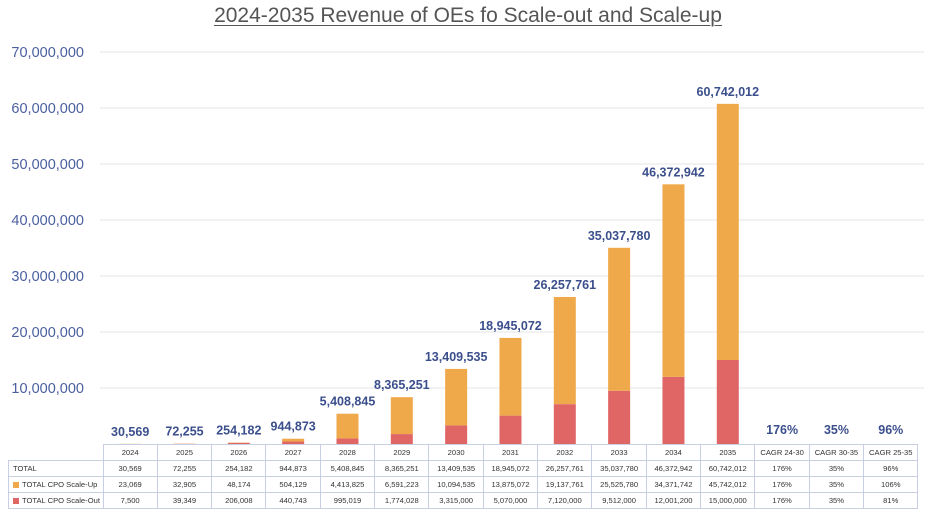 The image size is (936, 518). Describe the element at coordinates (130, 469) in the screenshot. I see `table-cell: 30,569` at that location.